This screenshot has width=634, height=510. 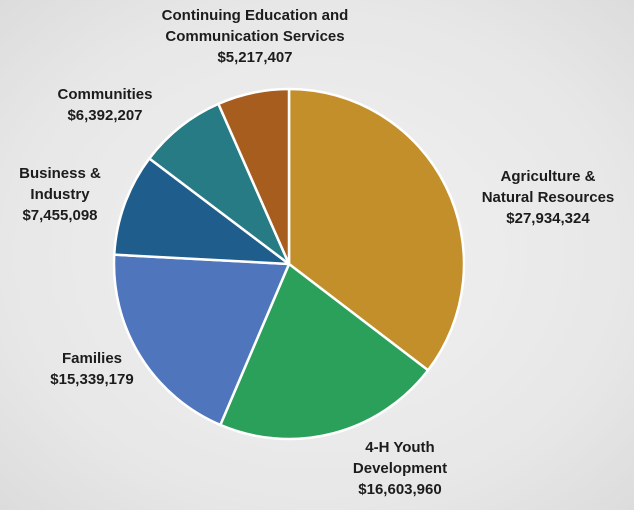 What do you see at coordinates (400, 447) in the screenshot?
I see `label-4h-line-1: 4-H Youth` at bounding box center [400, 447].